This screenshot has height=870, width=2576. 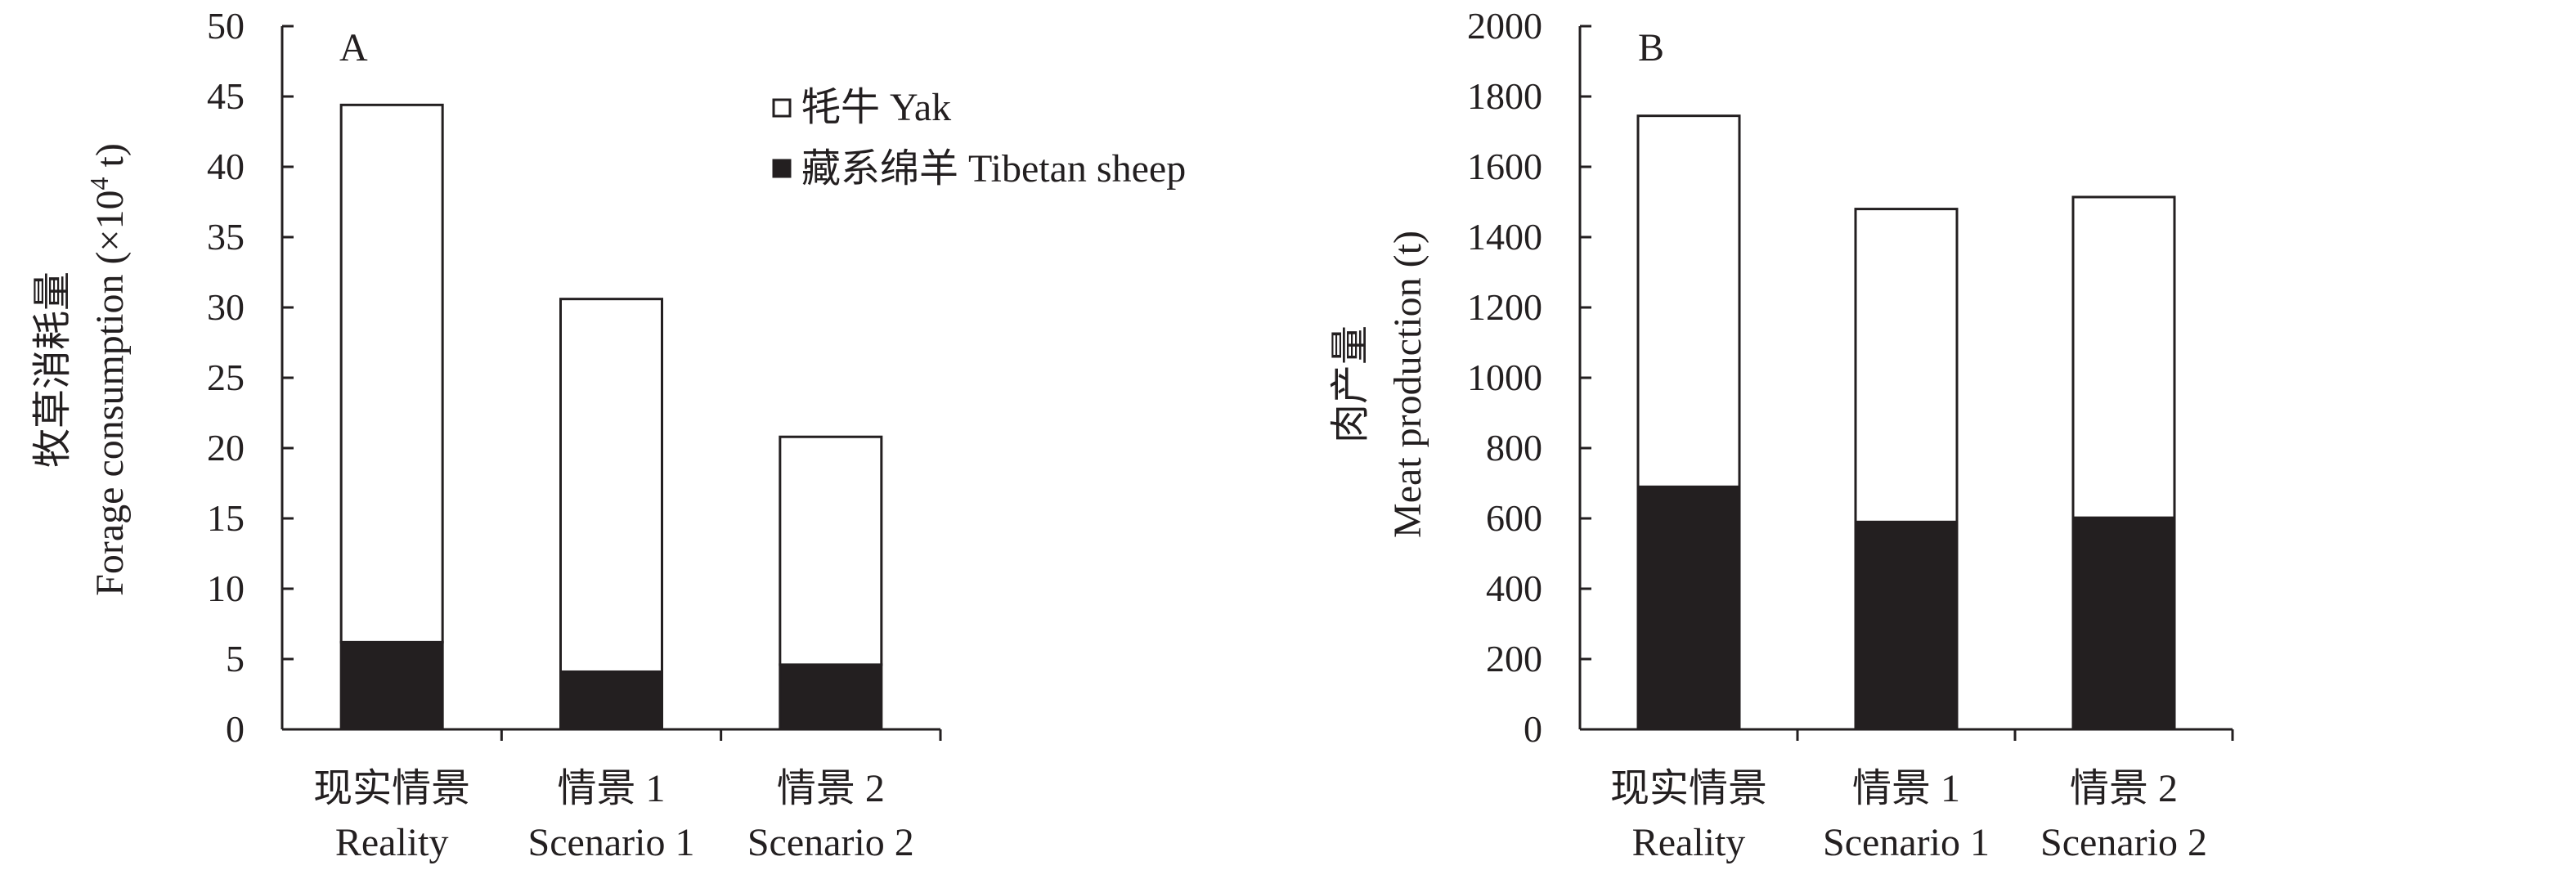 I want to click on panel-a-y-tick-label: 25, so click(x=226, y=377).